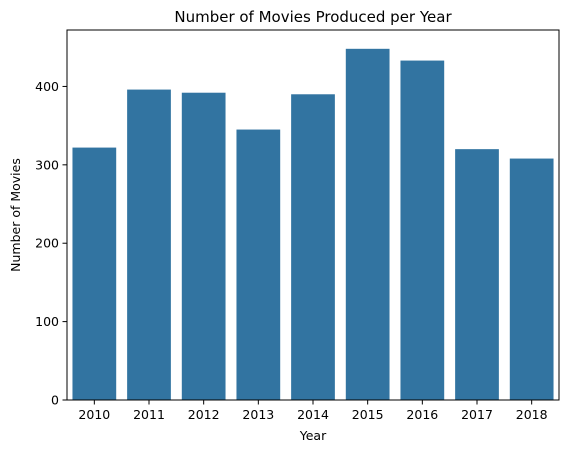  Describe the element at coordinates (477, 414) in the screenshot. I see `x-tick-label: 2017` at that location.